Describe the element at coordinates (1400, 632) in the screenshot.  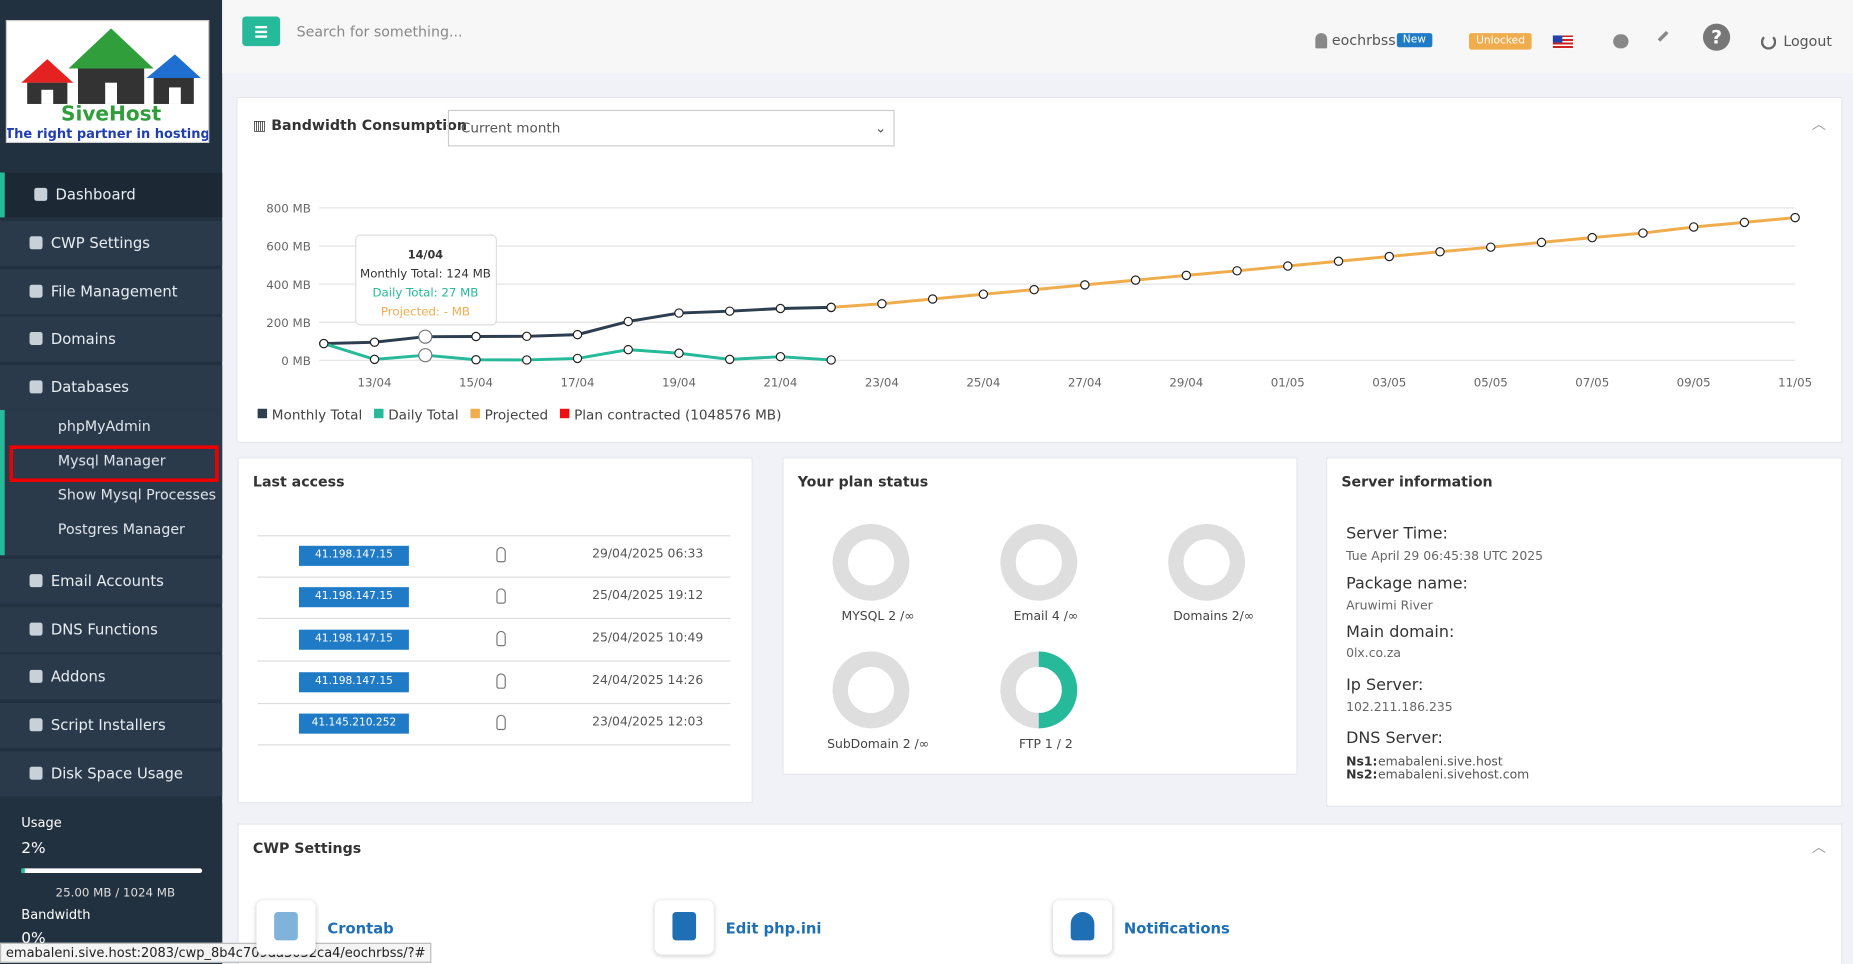
I see `field-label: Main domain:` at that location.